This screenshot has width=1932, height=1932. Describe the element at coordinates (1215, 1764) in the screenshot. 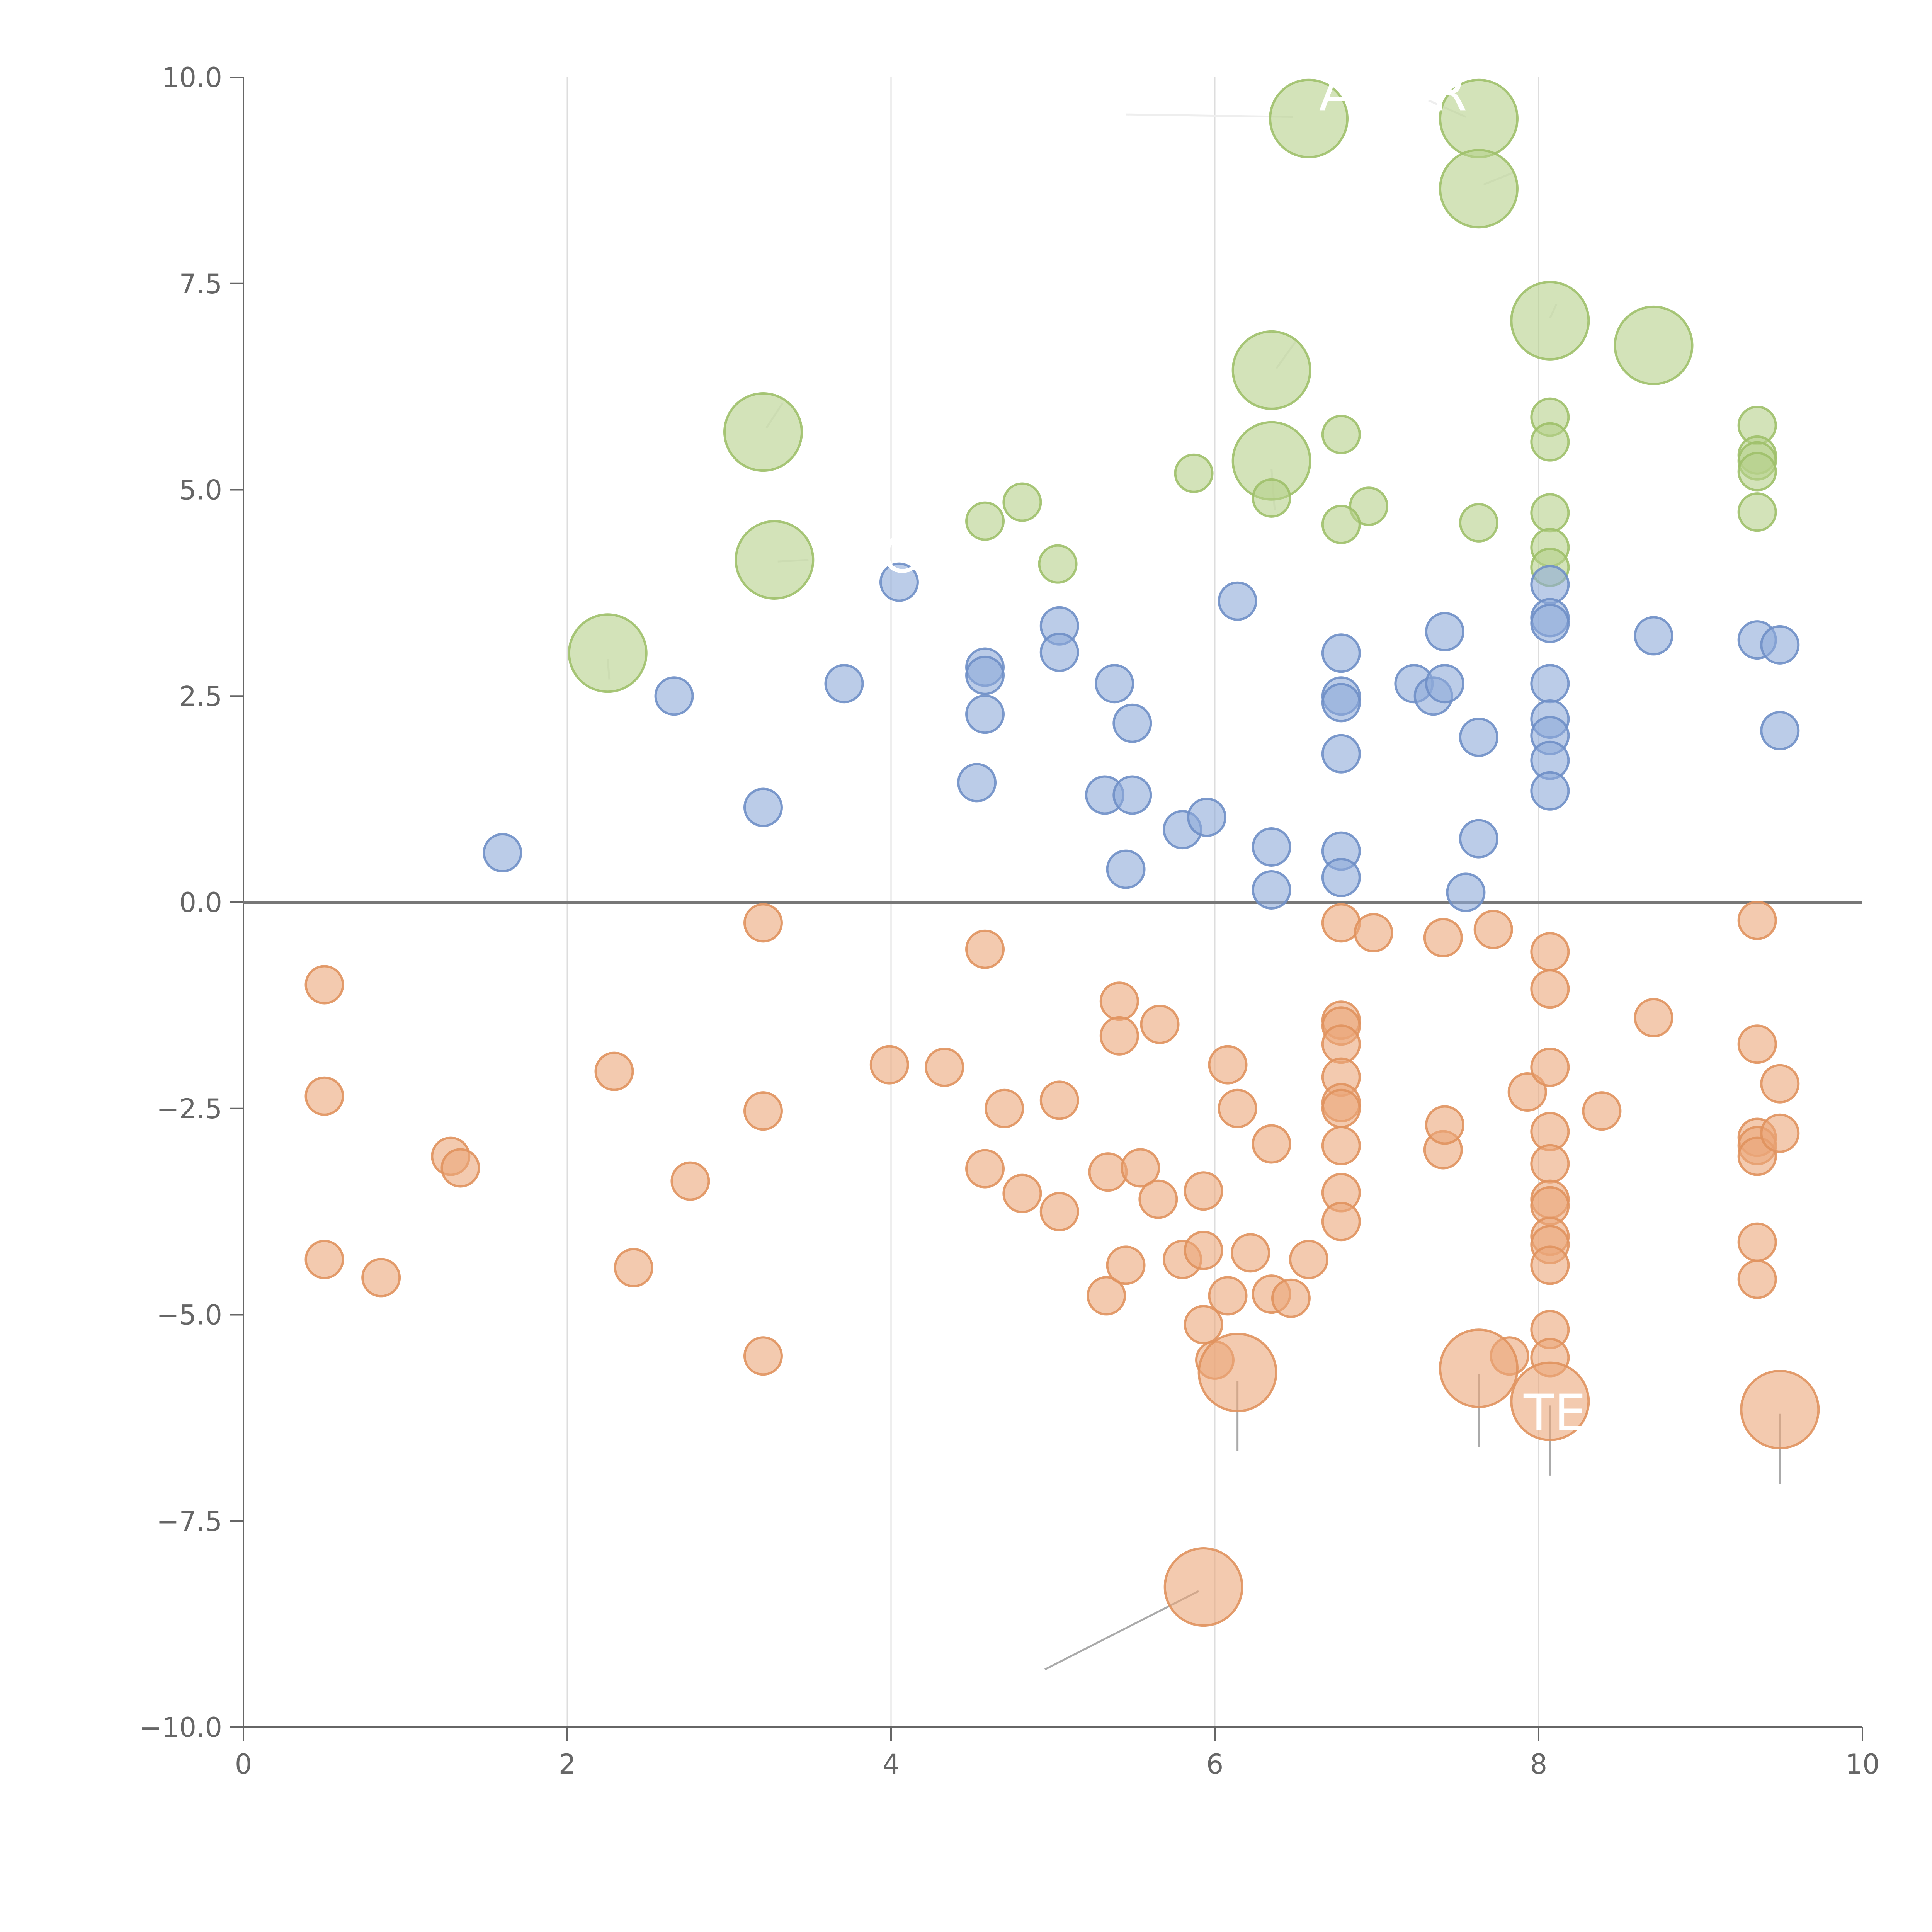

I see `x-tick-label-3: 6` at that location.